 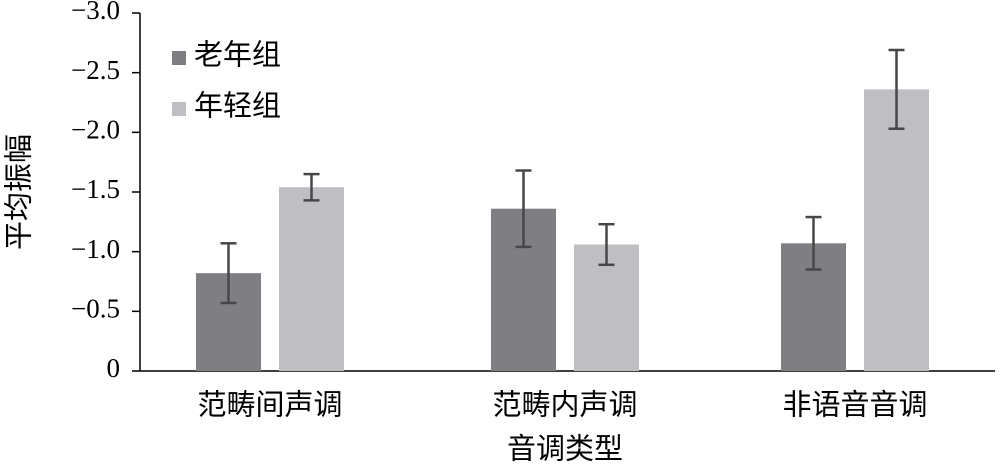 What do you see at coordinates (95, 189) in the screenshot?
I see `y-tick-label: −1.5` at bounding box center [95, 189].